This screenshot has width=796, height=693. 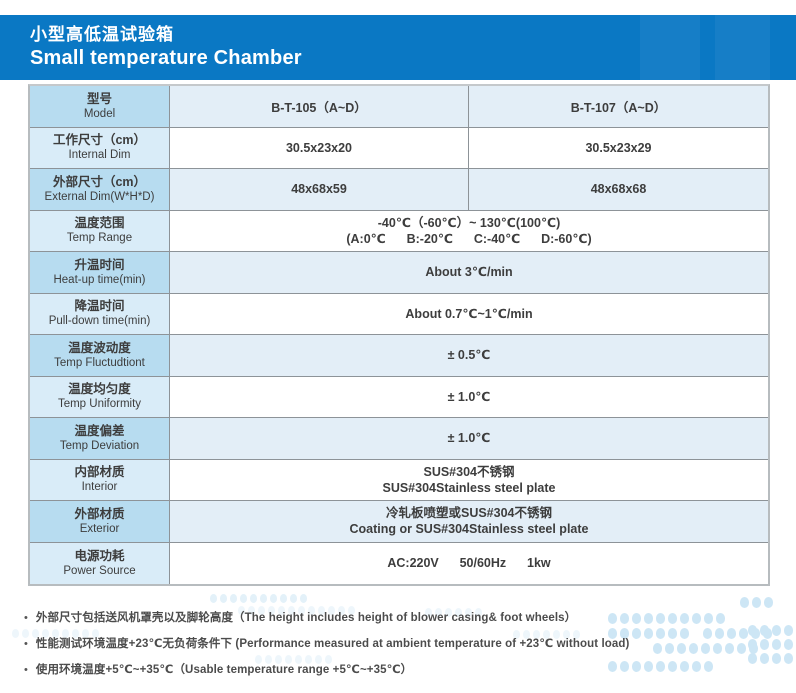 What do you see at coordinates (100, 356) in the screenshot?
I see `row-label: 温度波动度 Temp Fluctudtiont` at bounding box center [100, 356].